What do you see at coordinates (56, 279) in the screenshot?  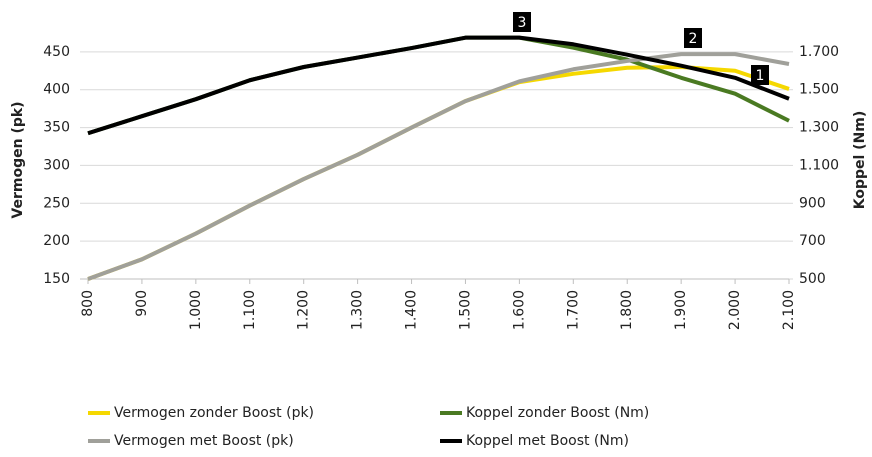 I see `y-tick-label: 150` at bounding box center [56, 279].